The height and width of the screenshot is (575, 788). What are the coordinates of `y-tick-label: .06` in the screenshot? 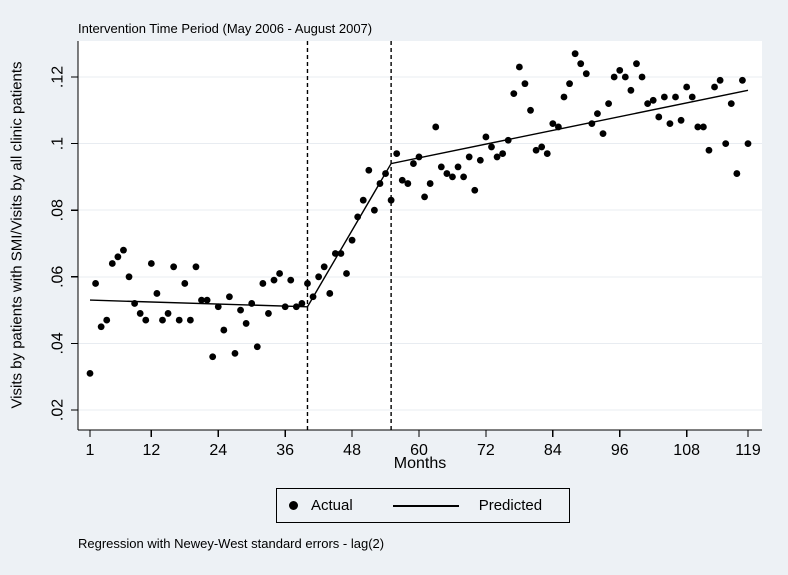 It's located at (58, 277).